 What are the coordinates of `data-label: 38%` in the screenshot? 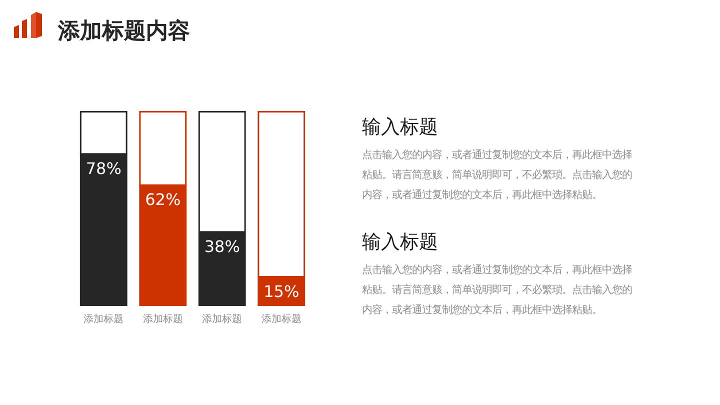 It's located at (222, 246).